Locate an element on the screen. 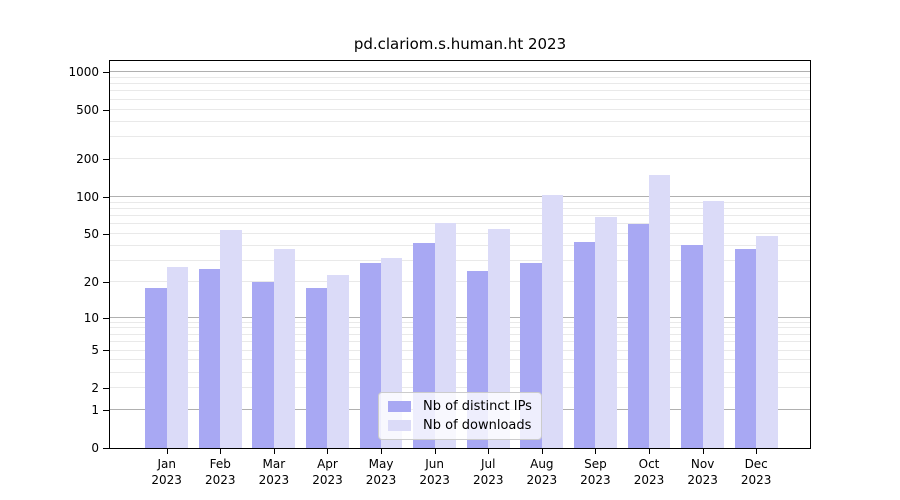 The width and height of the screenshot is (900, 500). legend-label-downloads: Nb of downloads is located at coordinates (477, 425).